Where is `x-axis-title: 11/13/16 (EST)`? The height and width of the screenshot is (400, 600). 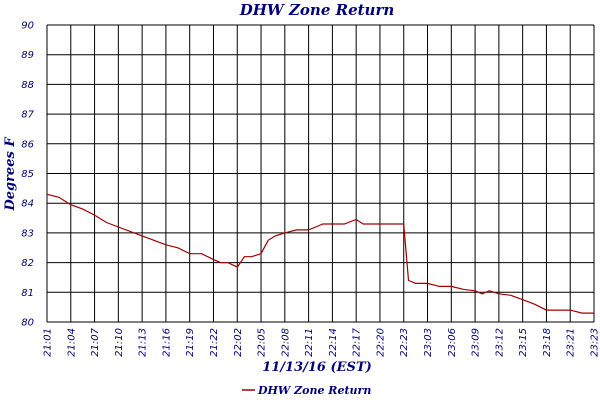
x-axis-title: 11/13/16 (EST) is located at coordinates (317, 367).